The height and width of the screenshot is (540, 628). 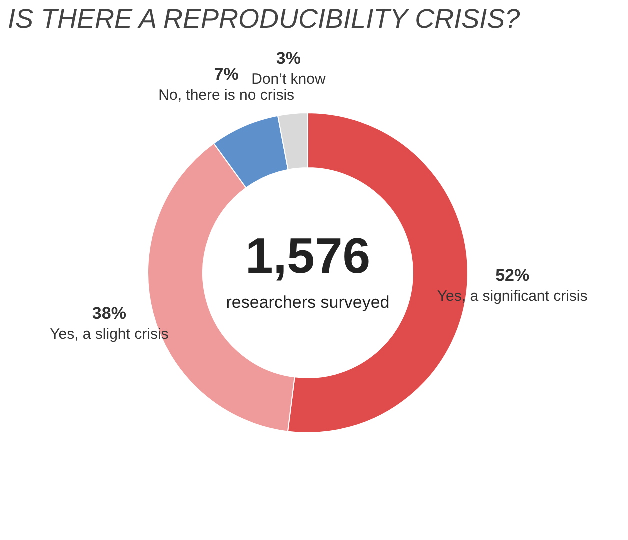 What do you see at coordinates (512, 296) in the screenshot?
I see `slice-label: Yes, a significant crisis` at bounding box center [512, 296].